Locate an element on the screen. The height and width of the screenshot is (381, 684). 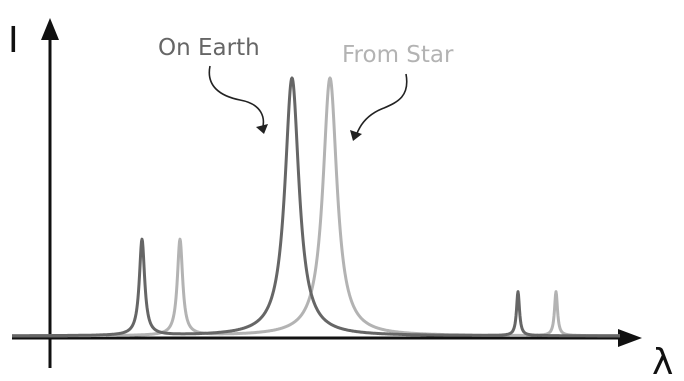
x-axis-label: λ is located at coordinates (662, 361).